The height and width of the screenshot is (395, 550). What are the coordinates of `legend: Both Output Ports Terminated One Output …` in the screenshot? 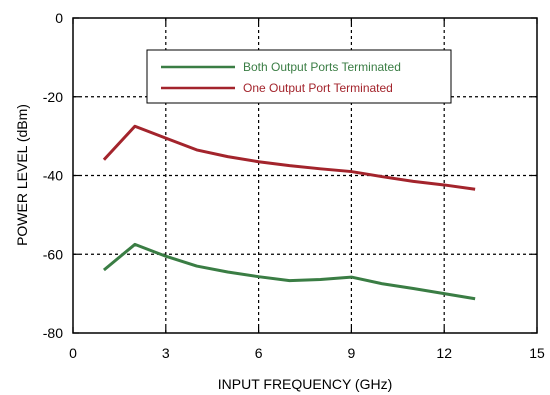 It's located at (299, 76).